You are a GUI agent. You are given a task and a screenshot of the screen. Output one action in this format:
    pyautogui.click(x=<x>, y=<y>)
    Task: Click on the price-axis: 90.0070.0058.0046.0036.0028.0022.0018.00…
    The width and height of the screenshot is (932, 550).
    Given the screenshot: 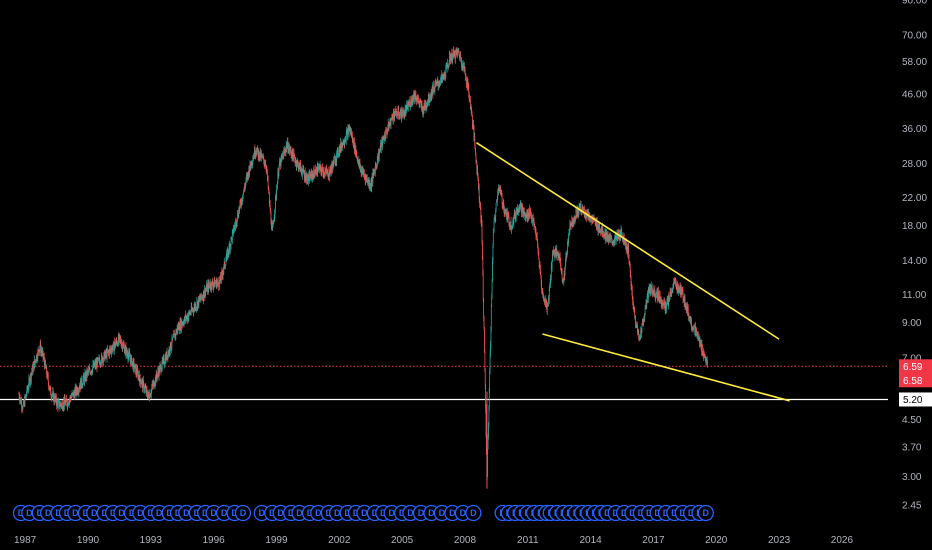 What is the action you would take?
    pyautogui.click(x=914, y=255)
    